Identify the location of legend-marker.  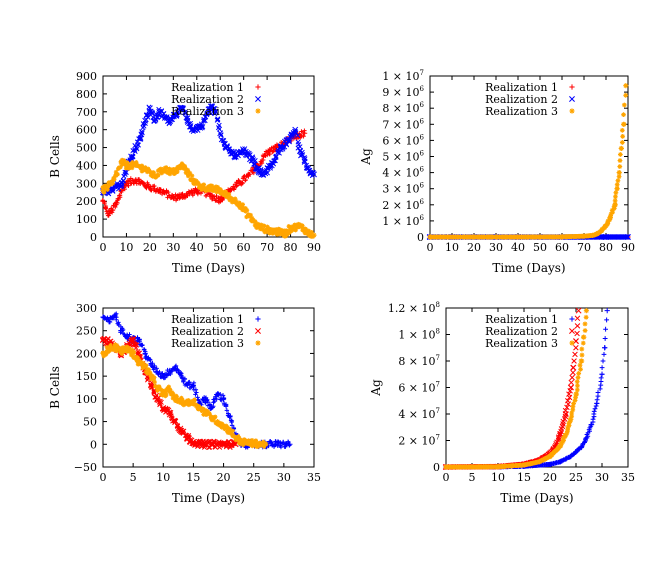
(258, 343).